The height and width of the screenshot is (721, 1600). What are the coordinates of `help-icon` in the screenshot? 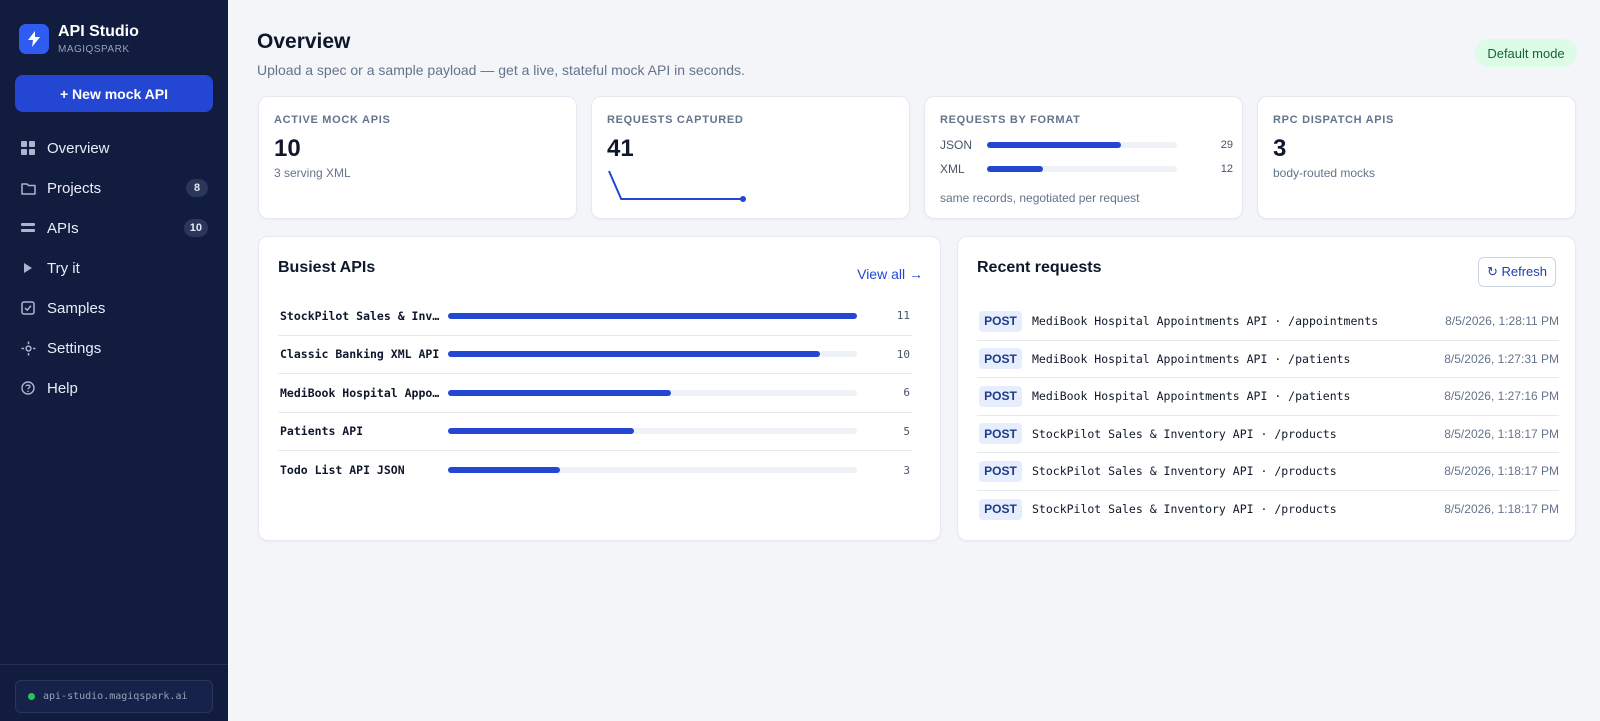 It's located at (28, 388).